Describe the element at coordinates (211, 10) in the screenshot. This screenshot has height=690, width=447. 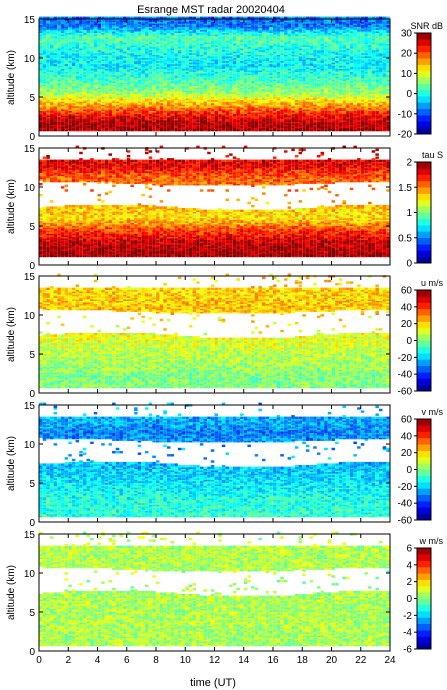
I see `figure-title: Esrange MST radar 20020404` at that location.